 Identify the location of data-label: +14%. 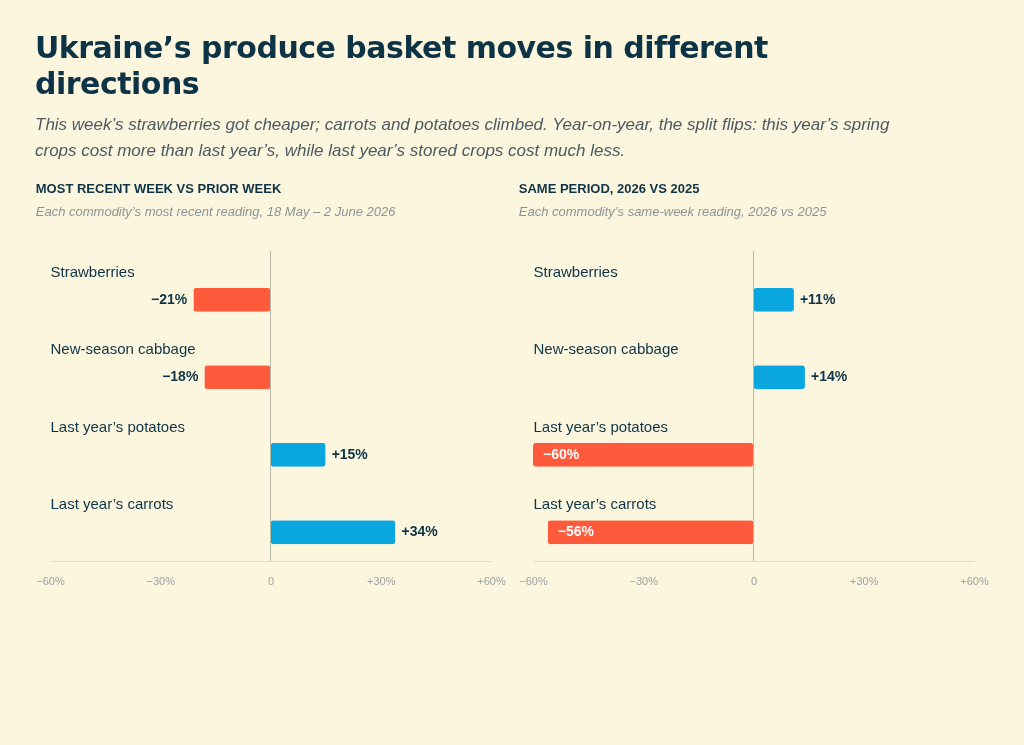
(829, 376).